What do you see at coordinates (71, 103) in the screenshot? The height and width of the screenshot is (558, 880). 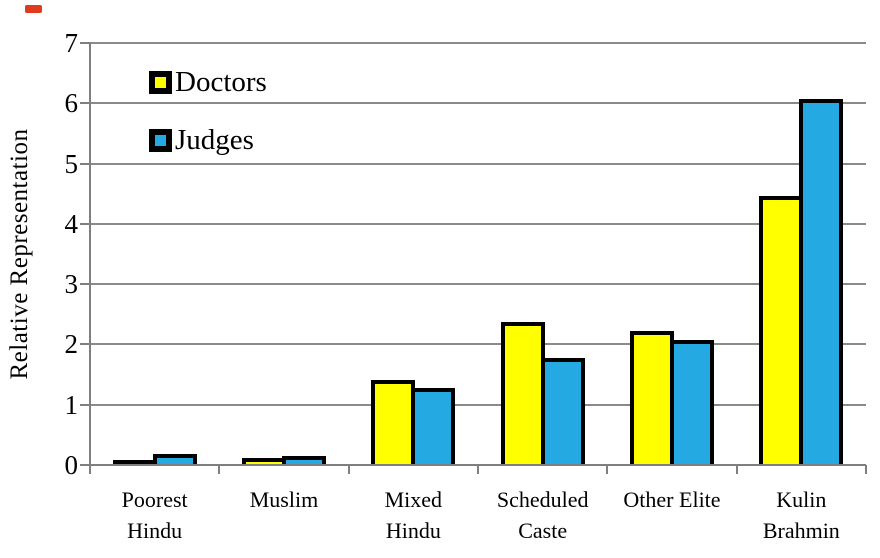 I see `y-tick-label-6: 6` at bounding box center [71, 103].